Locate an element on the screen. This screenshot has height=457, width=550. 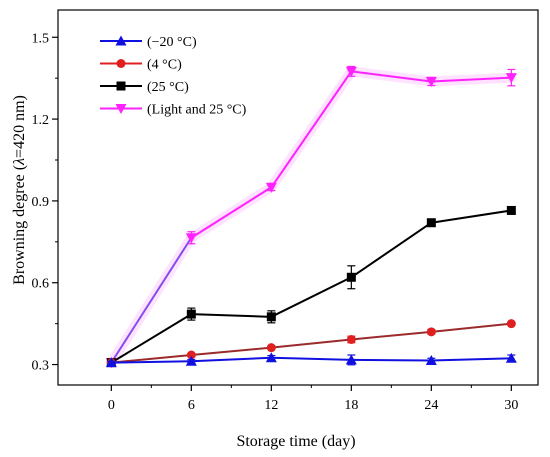
y-tick-label-0.6: 0.6 is located at coordinates (41, 284).